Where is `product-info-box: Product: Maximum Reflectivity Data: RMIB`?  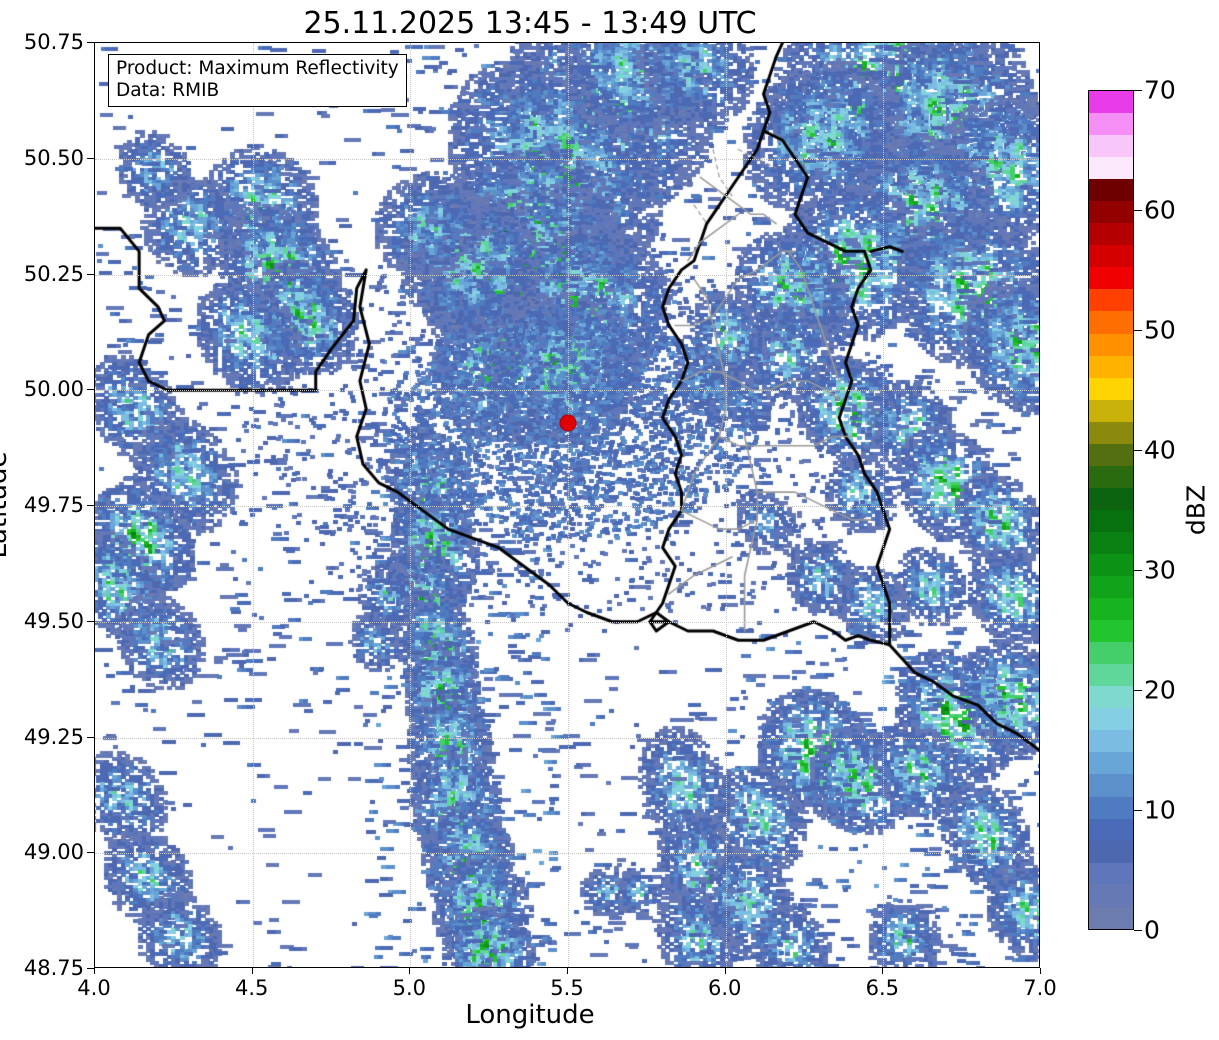 product-info-box: Product: Maximum Reflectivity Data: RMIB is located at coordinates (257, 80).